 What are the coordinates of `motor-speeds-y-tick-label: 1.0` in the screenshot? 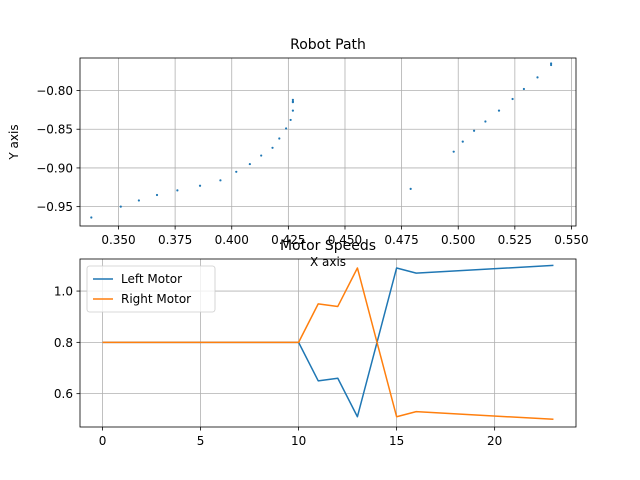 It's located at (63, 292).